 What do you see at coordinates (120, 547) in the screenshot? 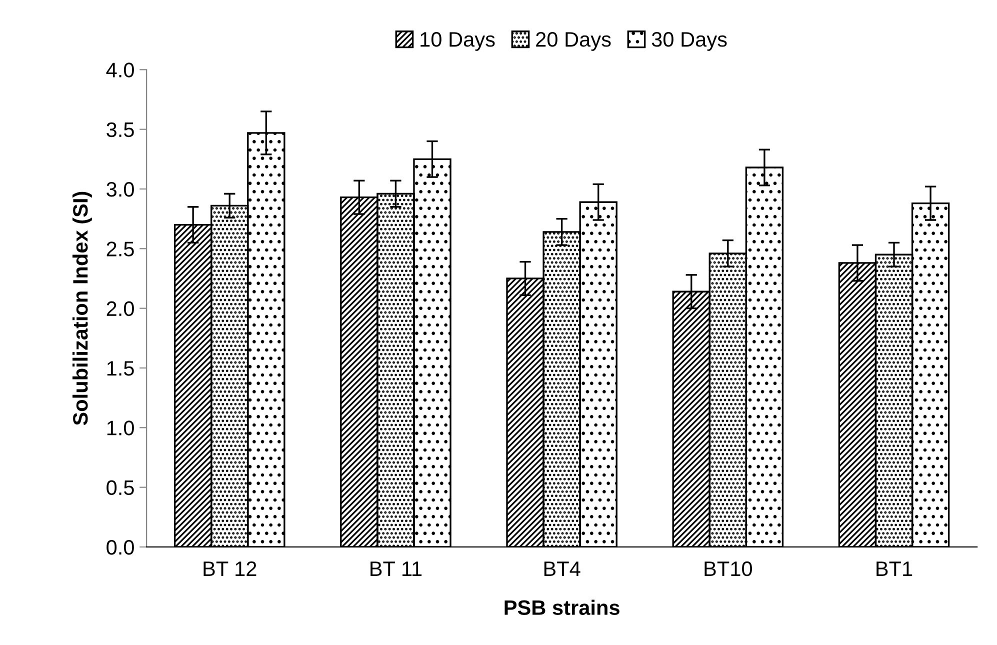
I see `y-tick-label: 0.0` at bounding box center [120, 547].